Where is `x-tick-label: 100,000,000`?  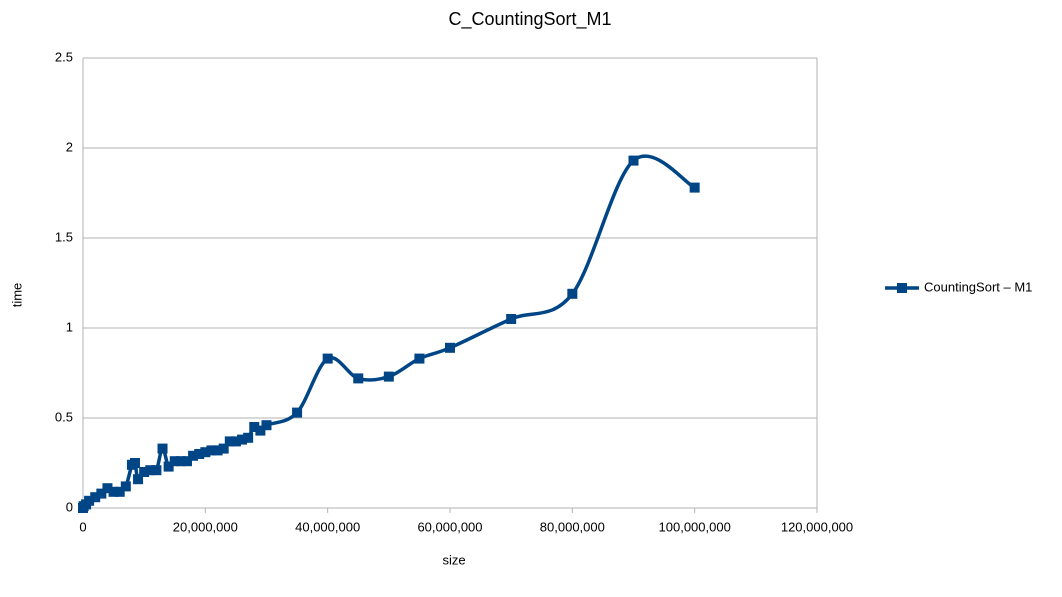
x-tick-label: 100,000,000 is located at coordinates (695, 526).